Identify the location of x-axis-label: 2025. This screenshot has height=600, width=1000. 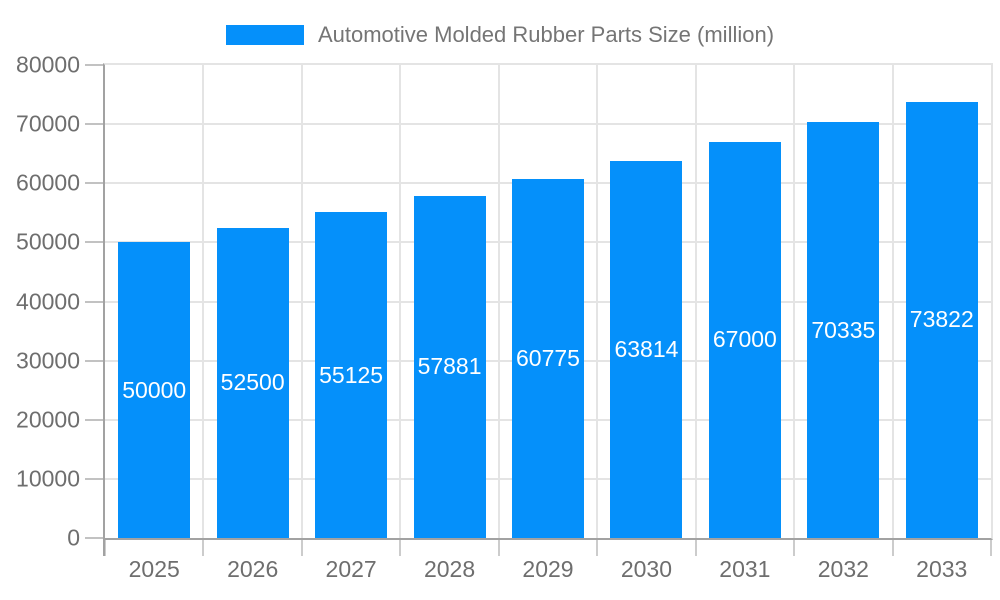
(154, 569).